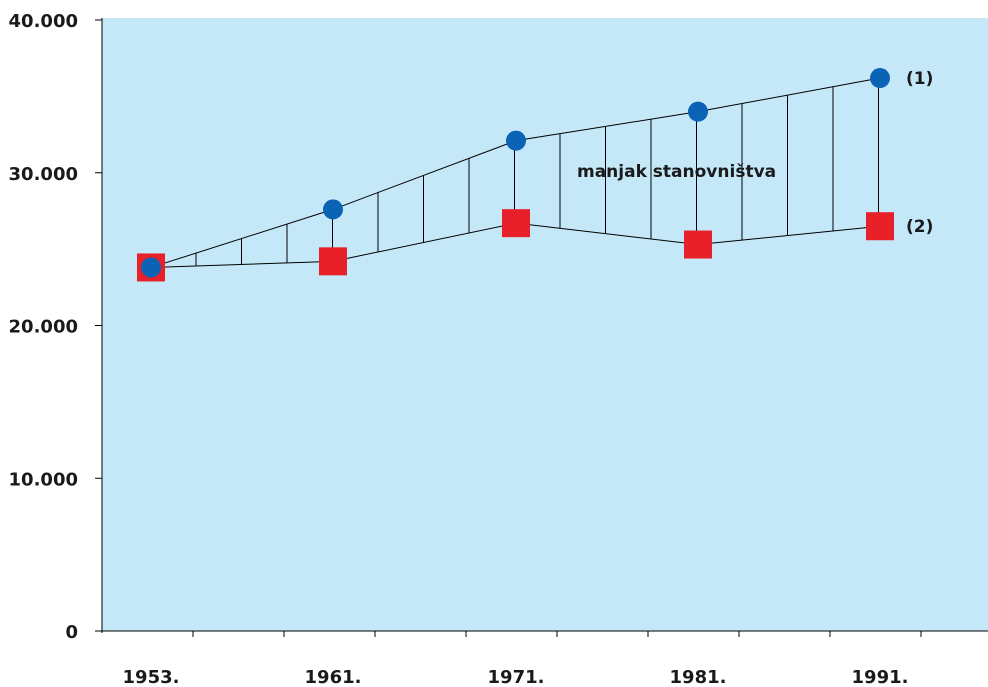 The height and width of the screenshot is (687, 988). Describe the element at coordinates (43, 327) in the screenshot. I see `y-tick-label: 20.000` at that location.